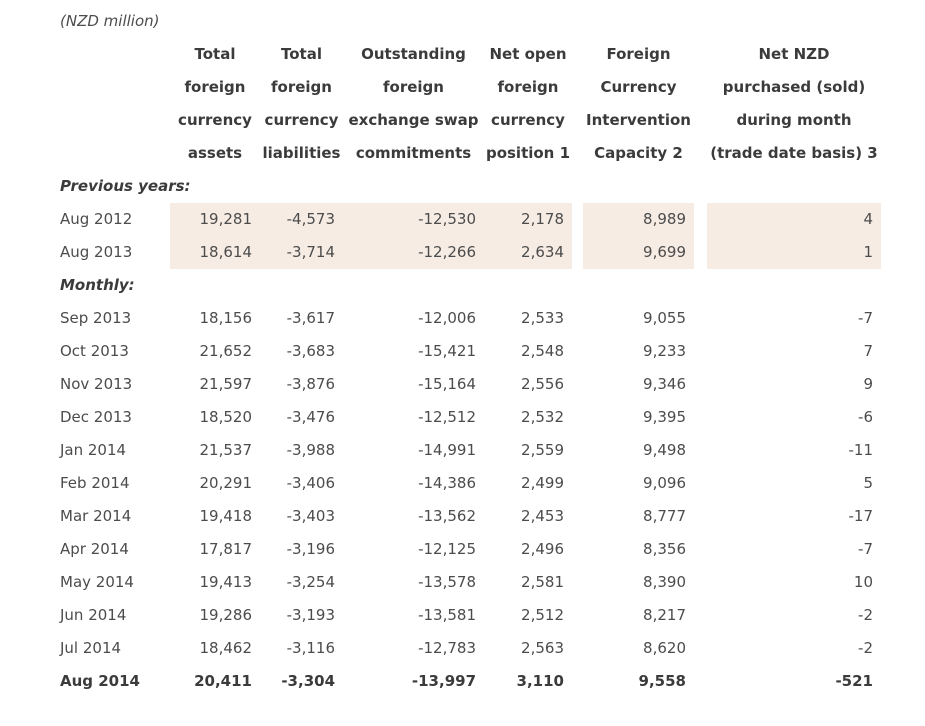  I want to click on value-cell: 20,291, so click(226, 483).